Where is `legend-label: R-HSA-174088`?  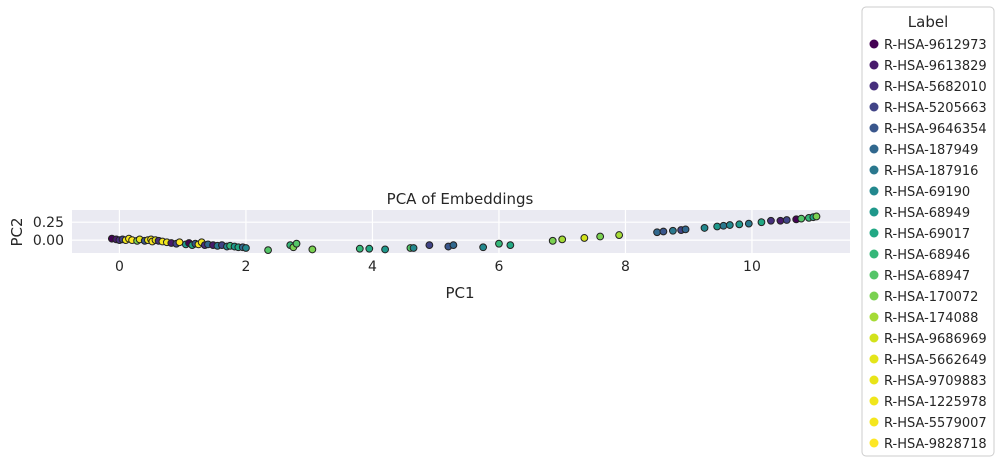
legend-label: R-HSA-174088 is located at coordinates (931, 318).